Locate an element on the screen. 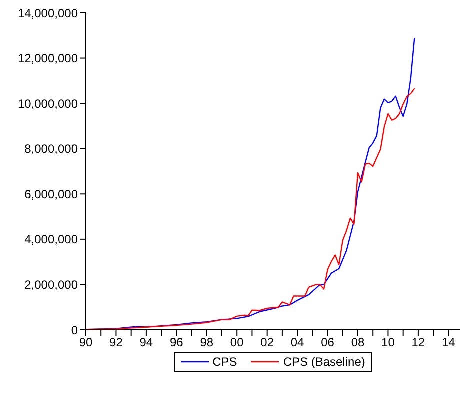 The height and width of the screenshot is (412, 464). x-tick-label: 02 is located at coordinates (267, 343).